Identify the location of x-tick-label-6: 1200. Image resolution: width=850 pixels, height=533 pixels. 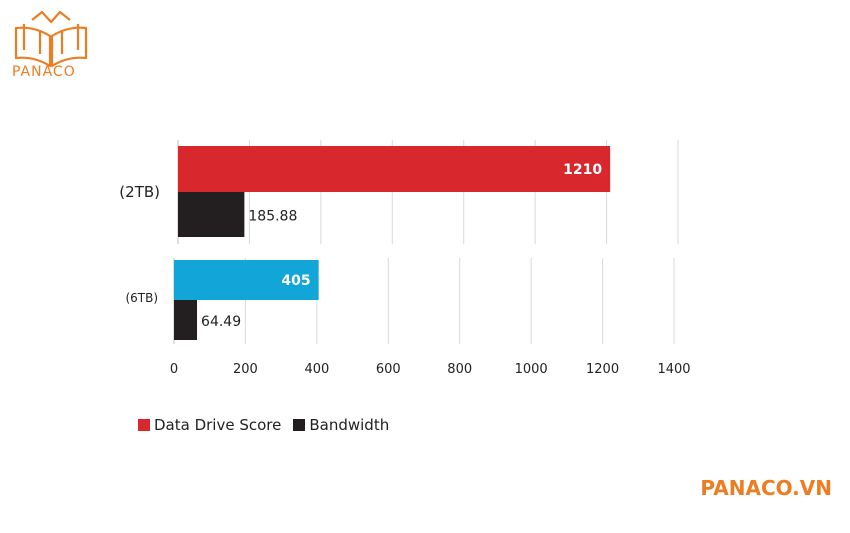
(602, 369).